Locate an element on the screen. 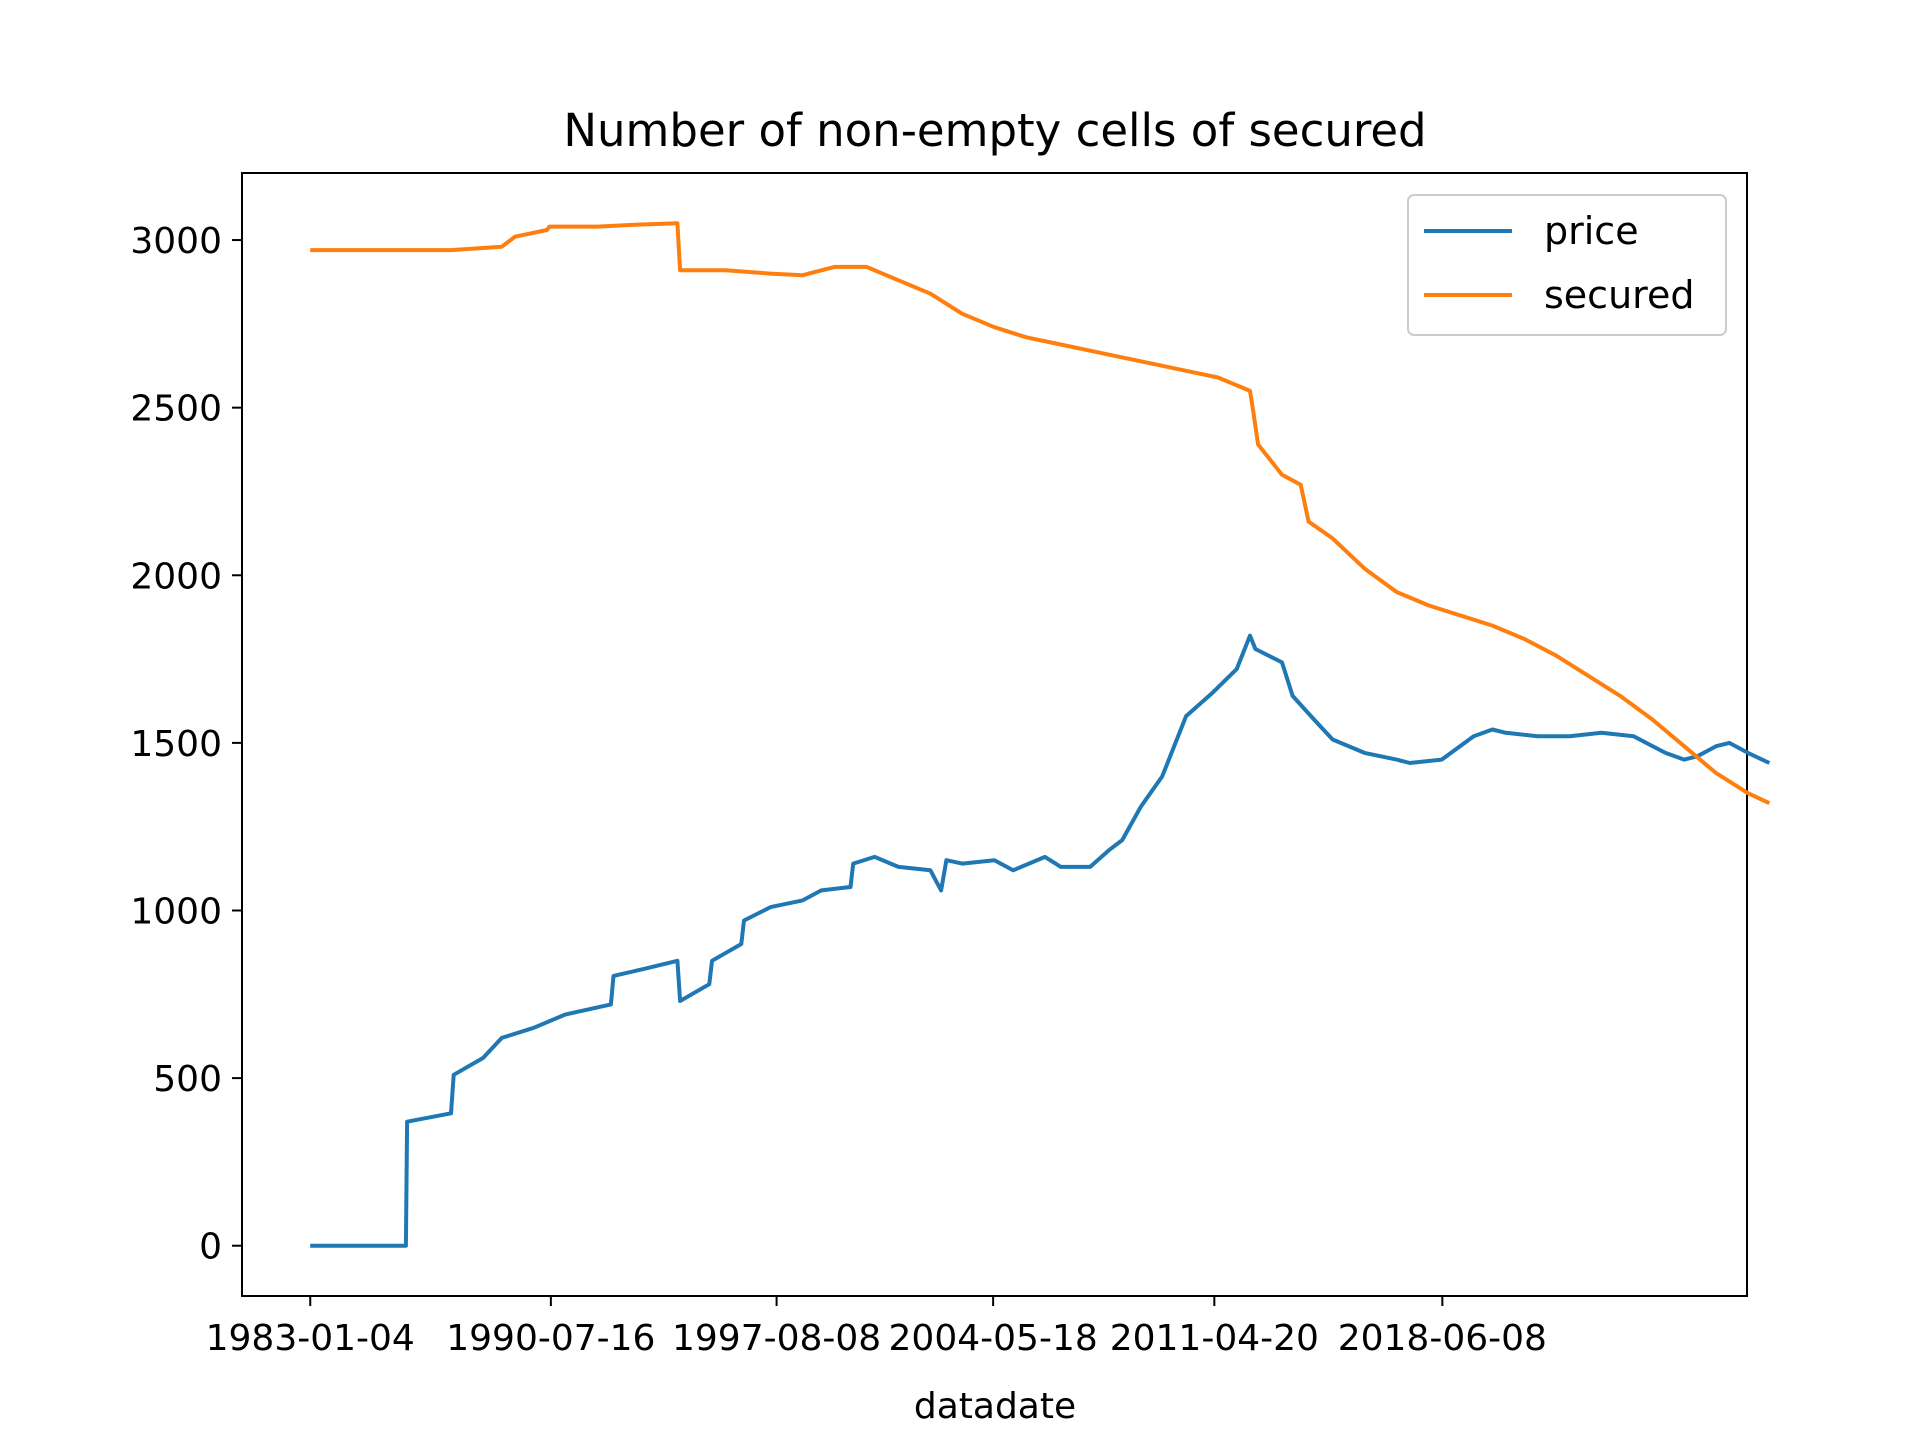  legend-label-secured: secured is located at coordinates (1619, 295).